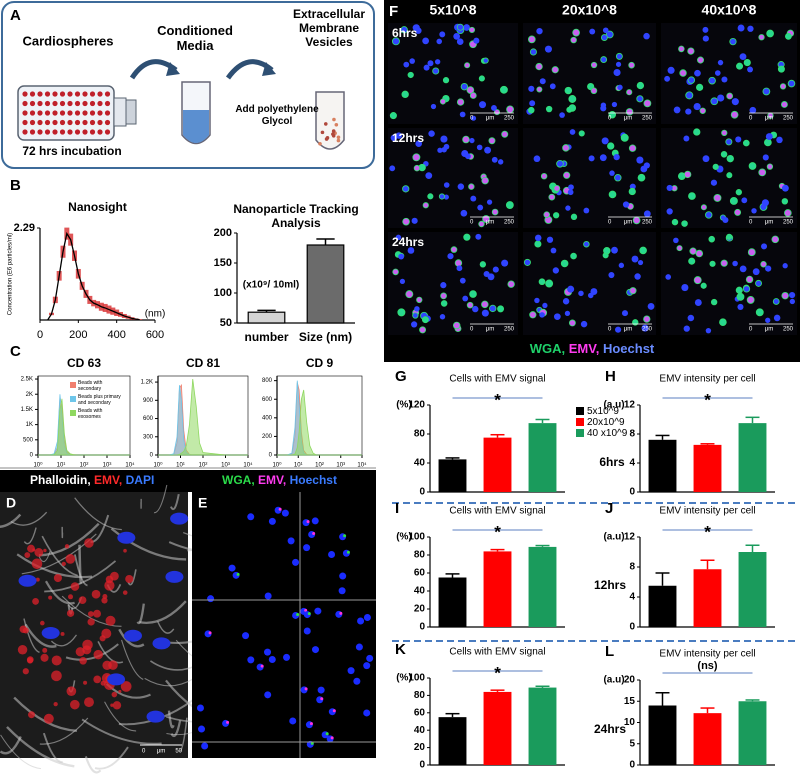 This screenshot has height=774, width=800. What do you see at coordinates (269, 69) in the screenshot?
I see `arrow-head` at bounding box center [269, 69].